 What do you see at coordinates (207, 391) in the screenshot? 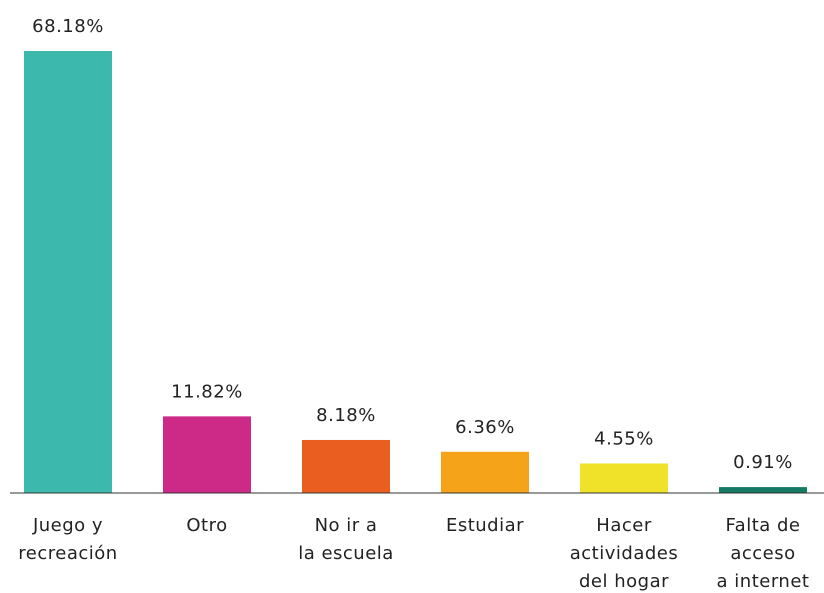
I see `value-label: 11.82%` at bounding box center [207, 391].